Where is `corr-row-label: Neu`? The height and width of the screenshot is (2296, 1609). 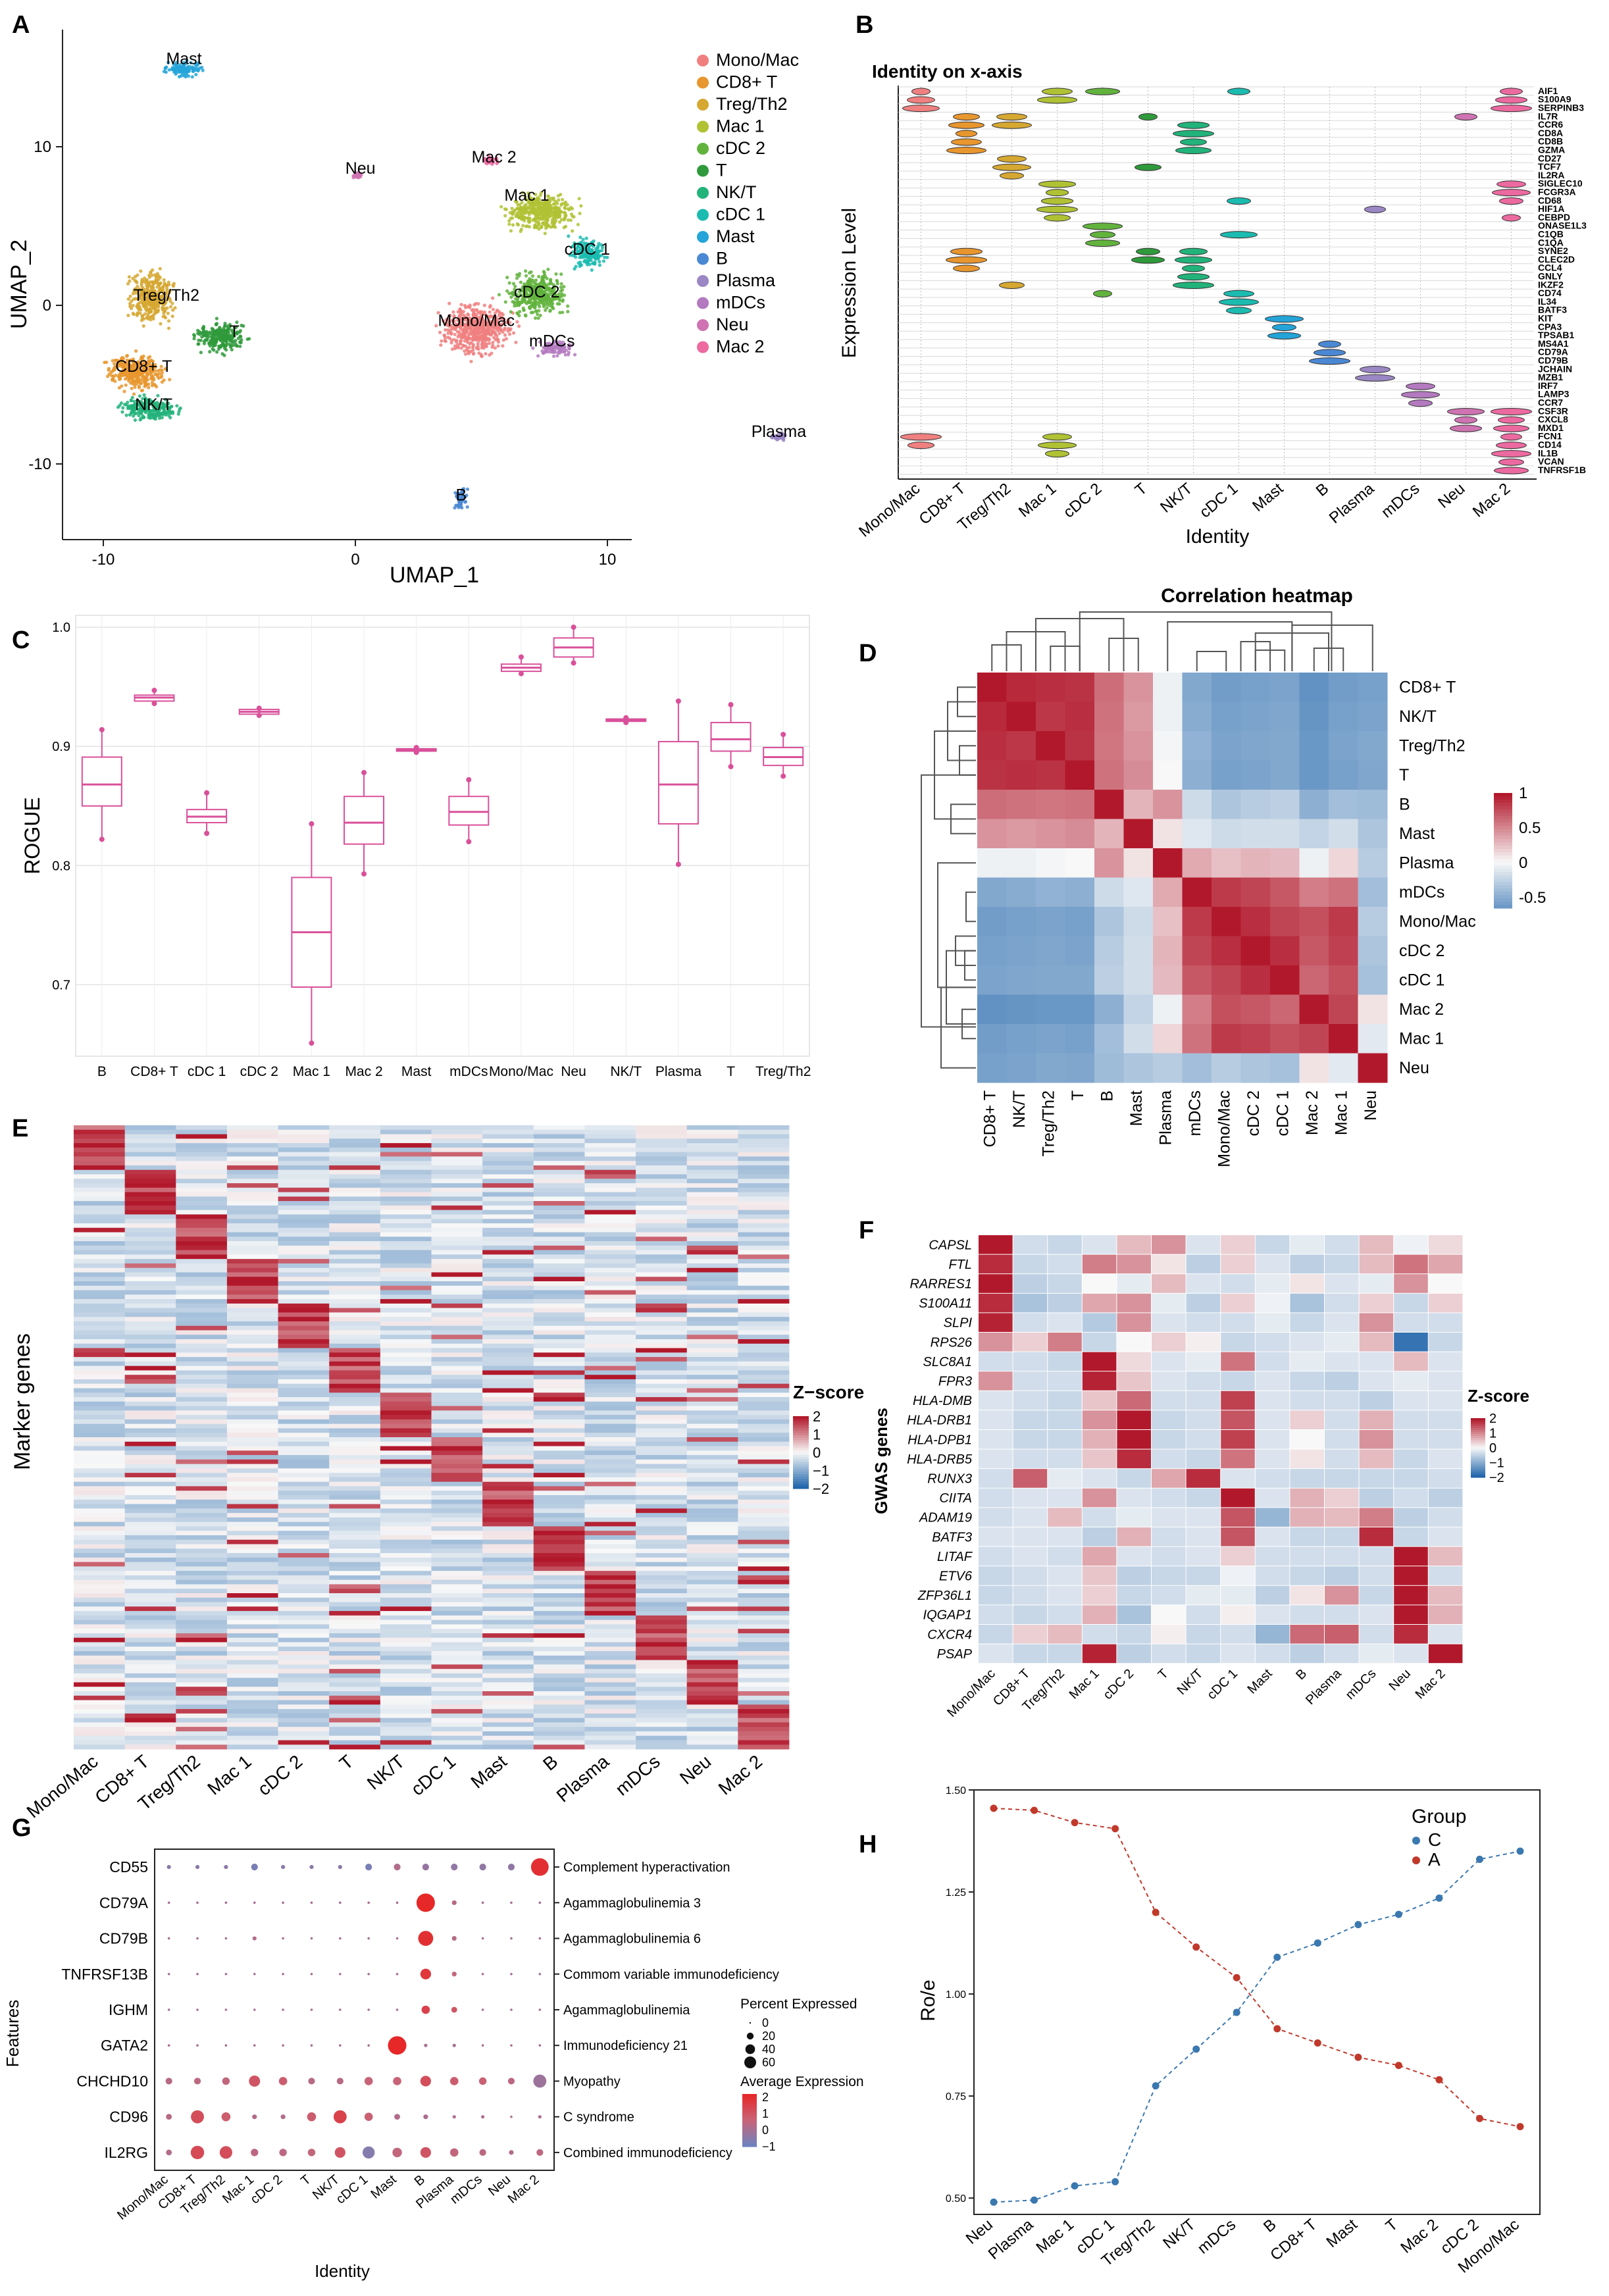
corr-row-label: Neu is located at coordinates (1414, 1068).